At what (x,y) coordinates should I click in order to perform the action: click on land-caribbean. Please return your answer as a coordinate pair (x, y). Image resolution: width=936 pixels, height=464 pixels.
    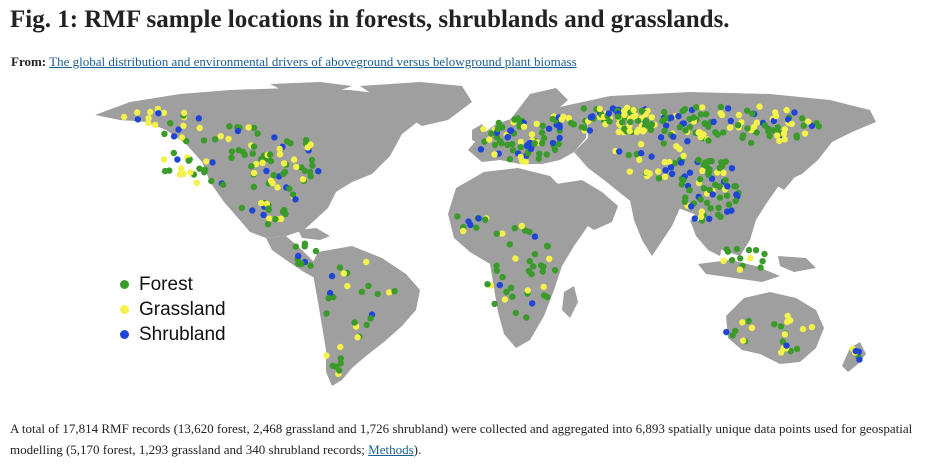
    Looking at the image, I should click on (314, 234).